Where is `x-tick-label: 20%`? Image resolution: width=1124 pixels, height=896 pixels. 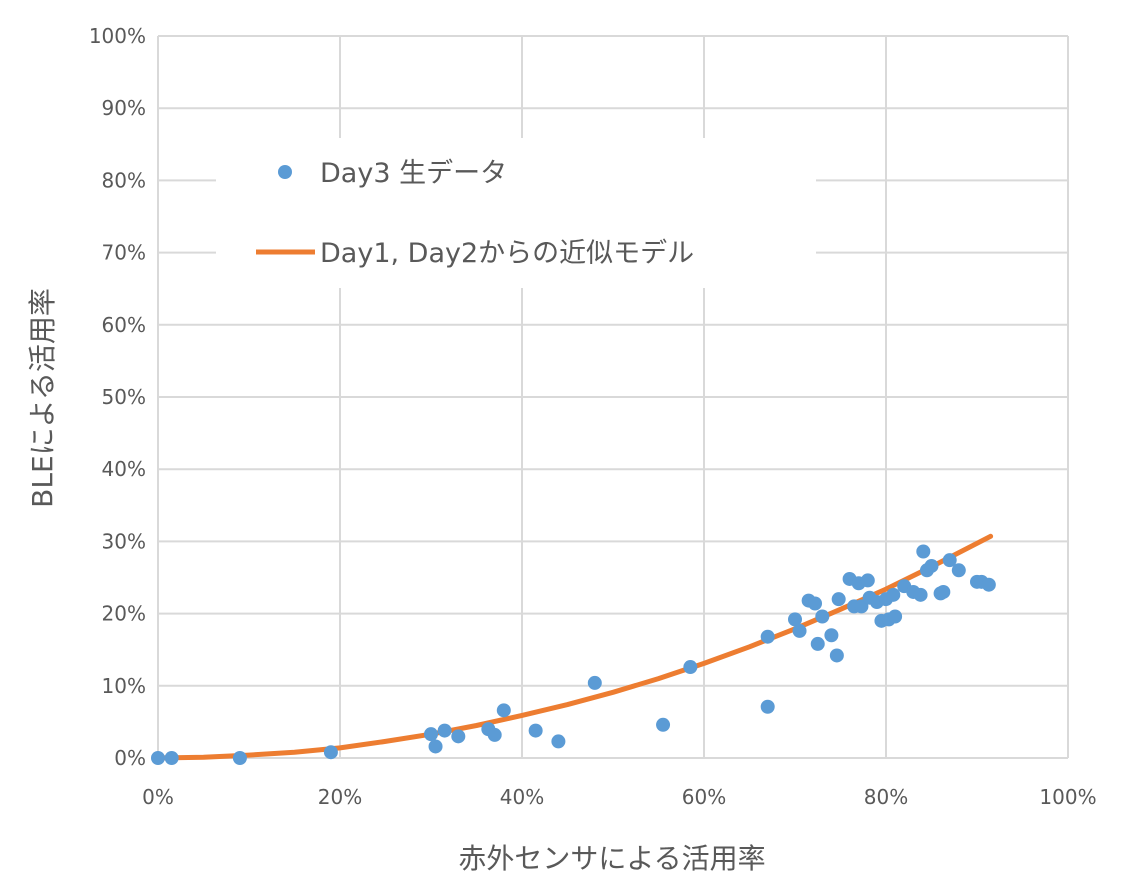
x-tick-label: 20% is located at coordinates (340, 797).